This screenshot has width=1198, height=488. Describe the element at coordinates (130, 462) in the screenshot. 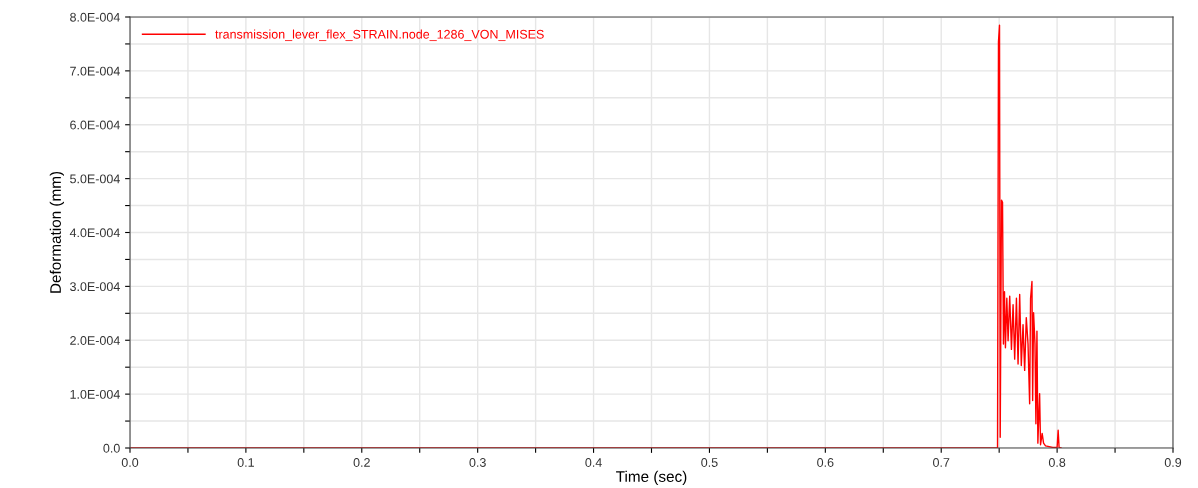

I see `x-tick-label: 0.0` at that location.